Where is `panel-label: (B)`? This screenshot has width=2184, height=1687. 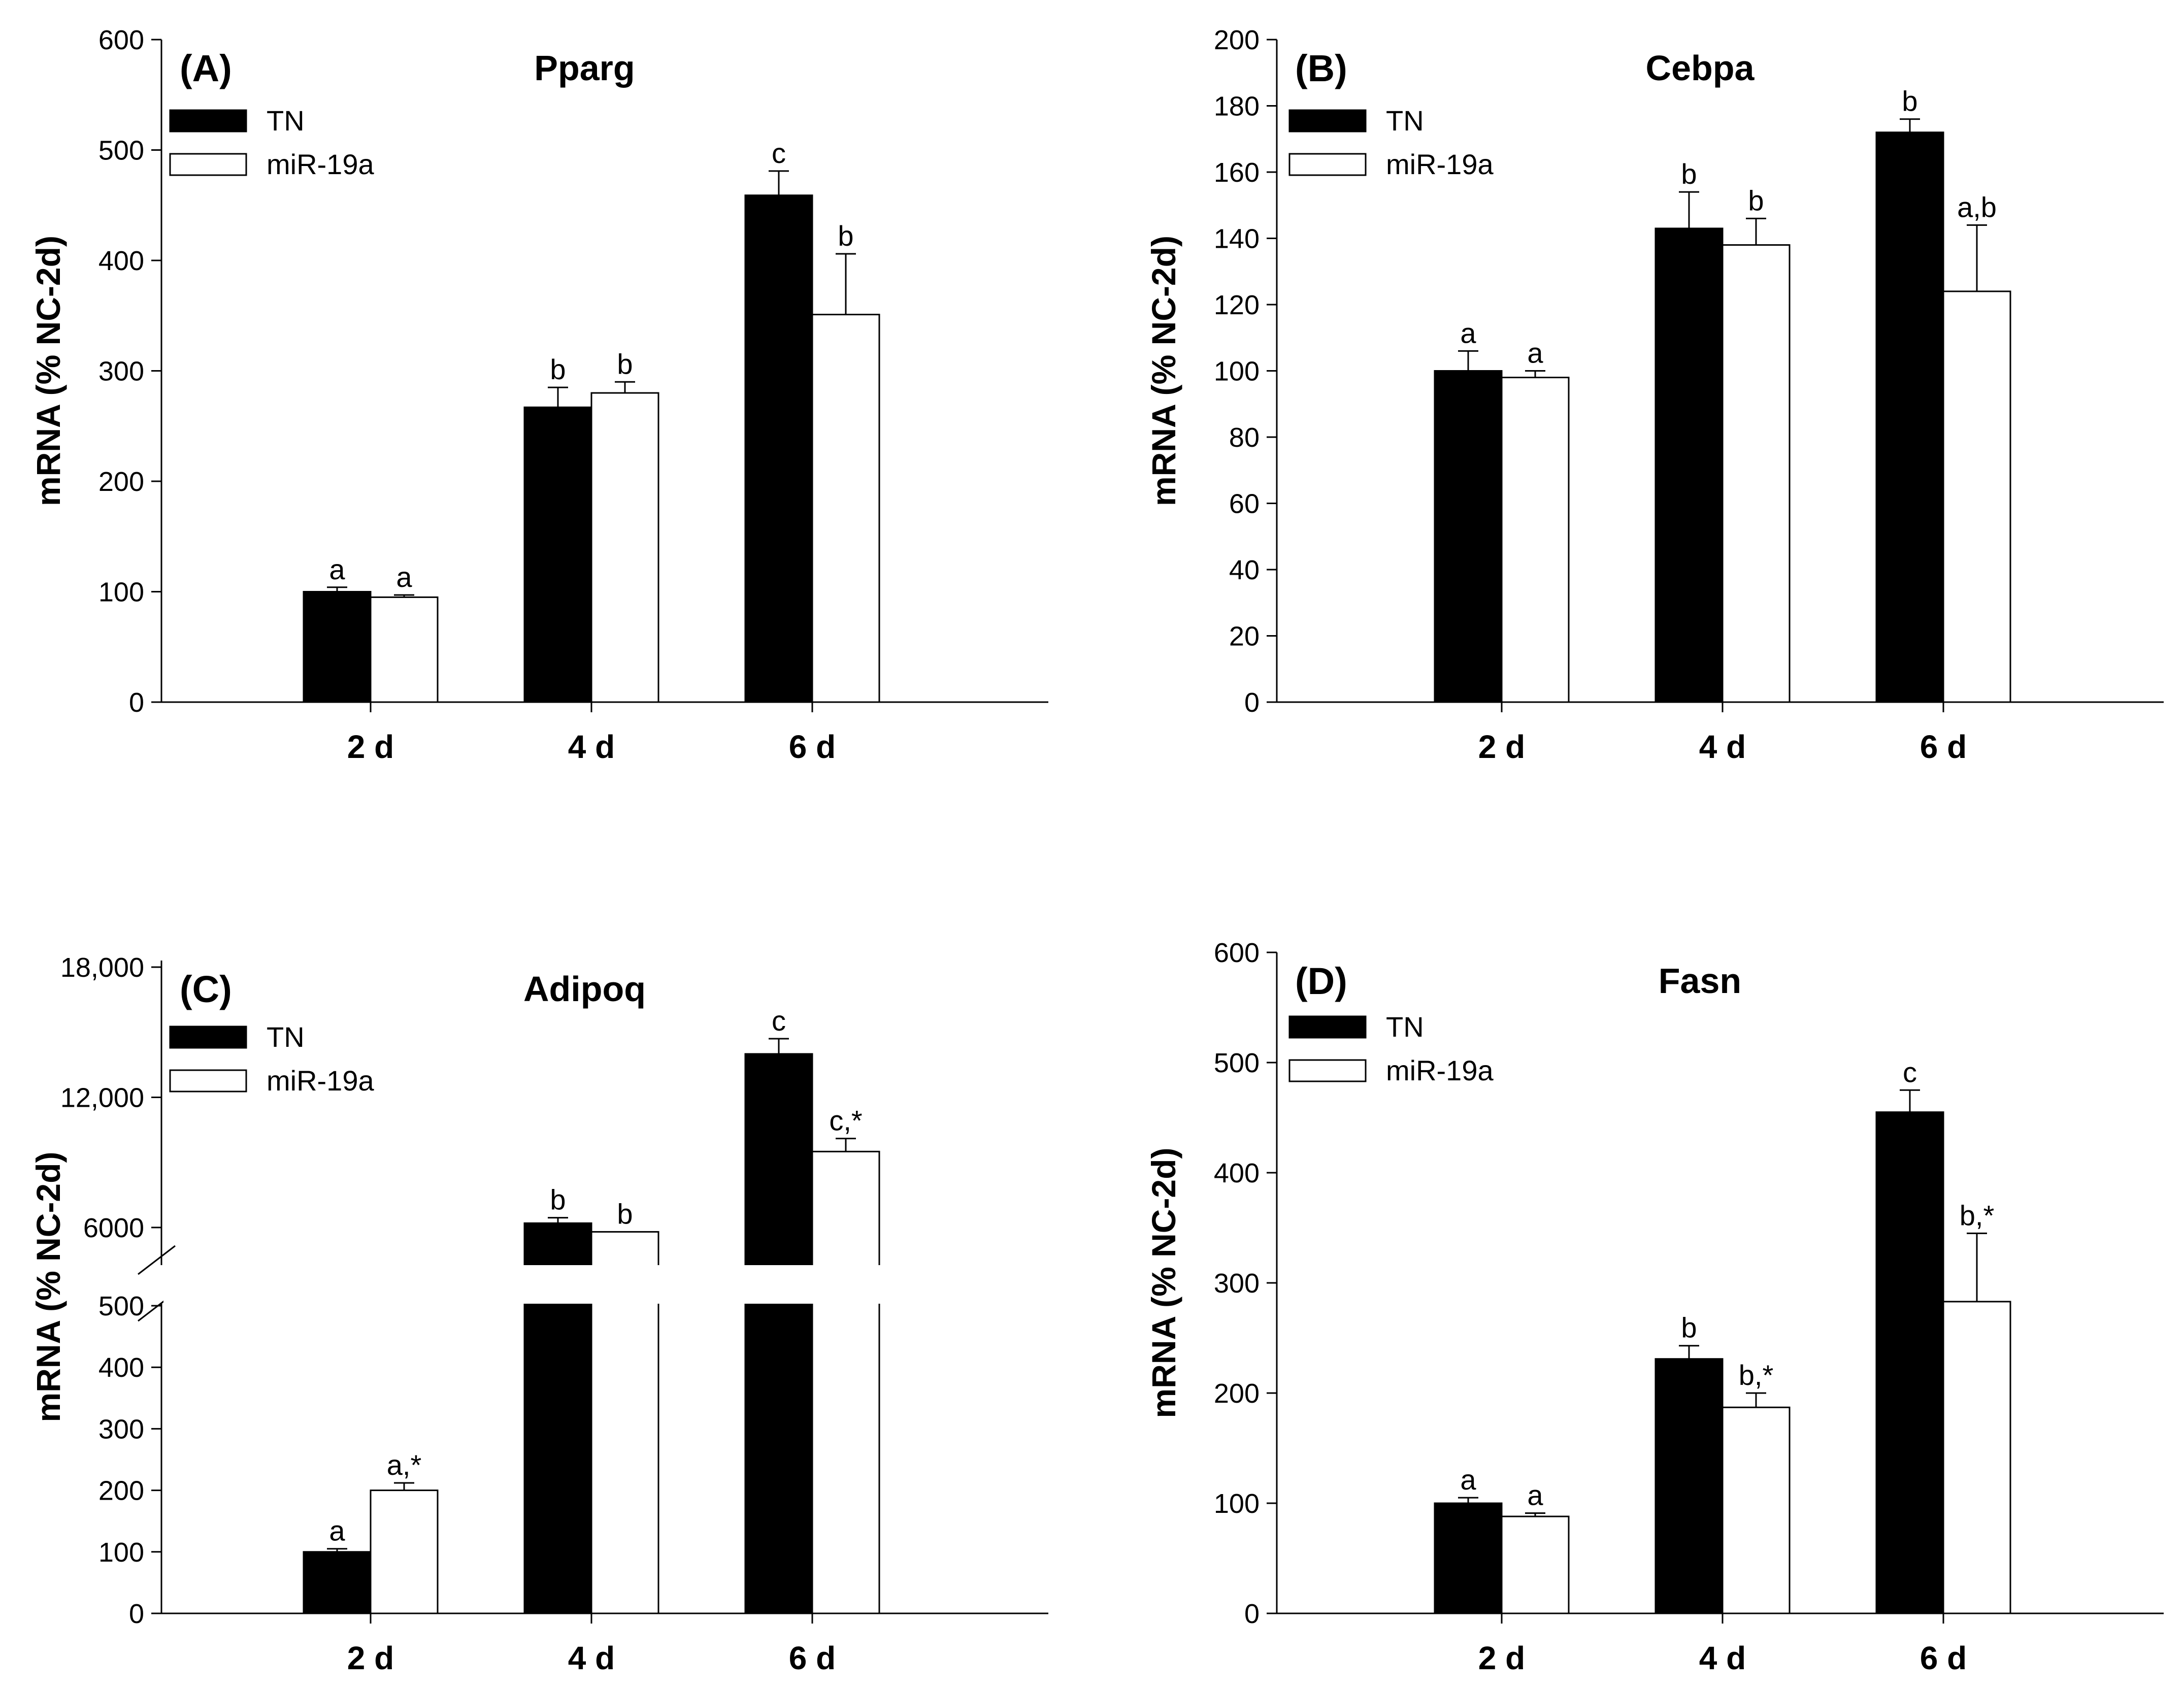
panel-label: (B) is located at coordinates (1321, 68).